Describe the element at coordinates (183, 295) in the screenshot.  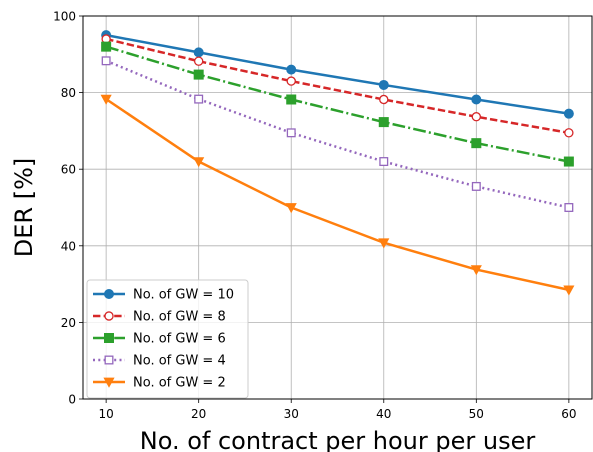
I see `legend-label: No. of GW = 10` at that location.